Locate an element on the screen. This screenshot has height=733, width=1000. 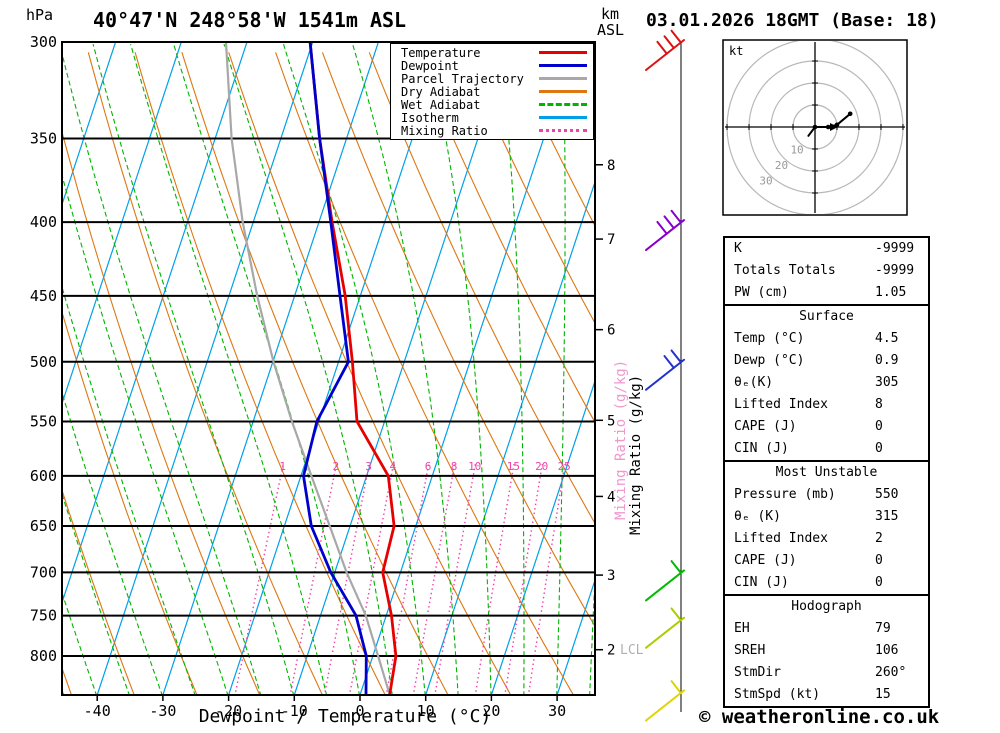
stats-value: 2 is located at coordinates (879, 538).